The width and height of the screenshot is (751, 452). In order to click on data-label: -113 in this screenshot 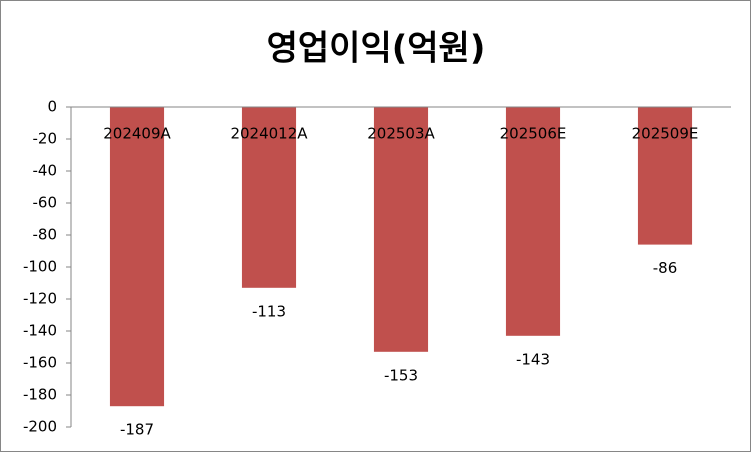, I will do `click(269, 311)`.